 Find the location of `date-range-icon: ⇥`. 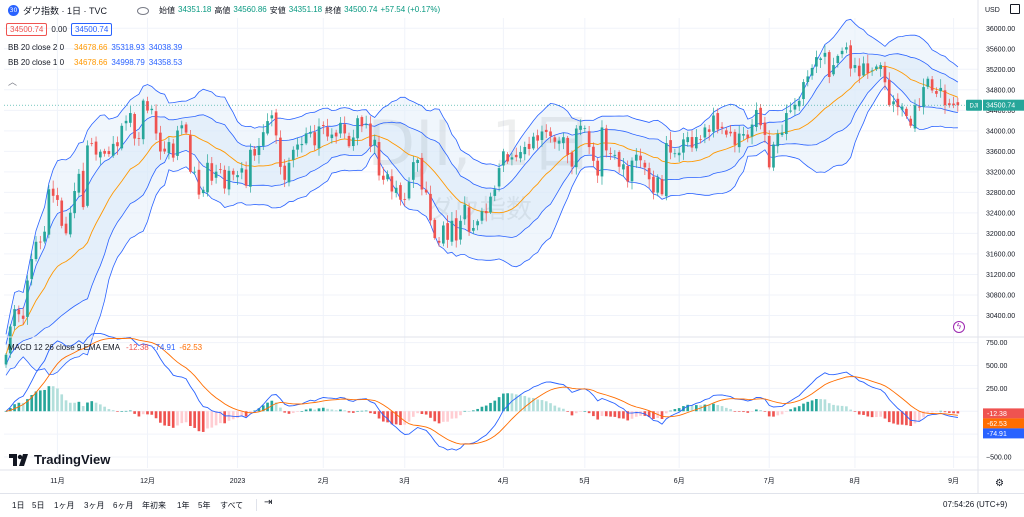

date-range-icon: ⇥ is located at coordinates (268, 502).